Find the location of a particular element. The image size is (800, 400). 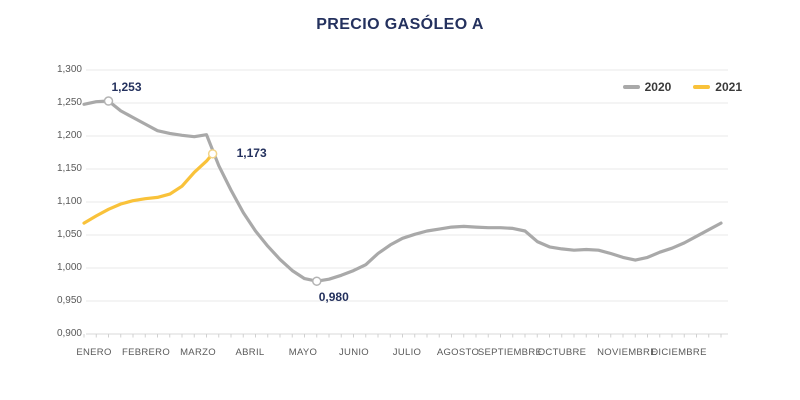

x-axis-label-abril: ABRIL is located at coordinates (250, 352).